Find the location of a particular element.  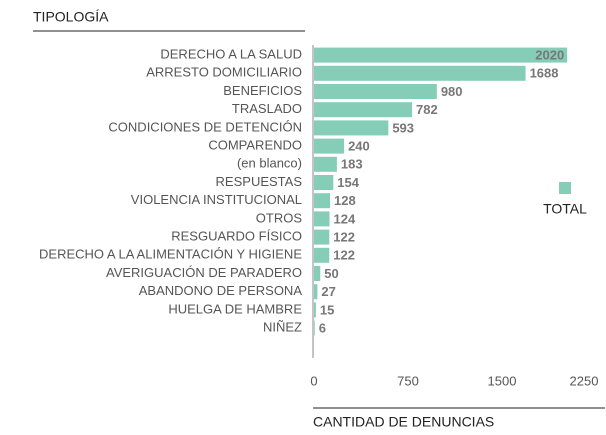

value-label: 15 is located at coordinates (327, 309).